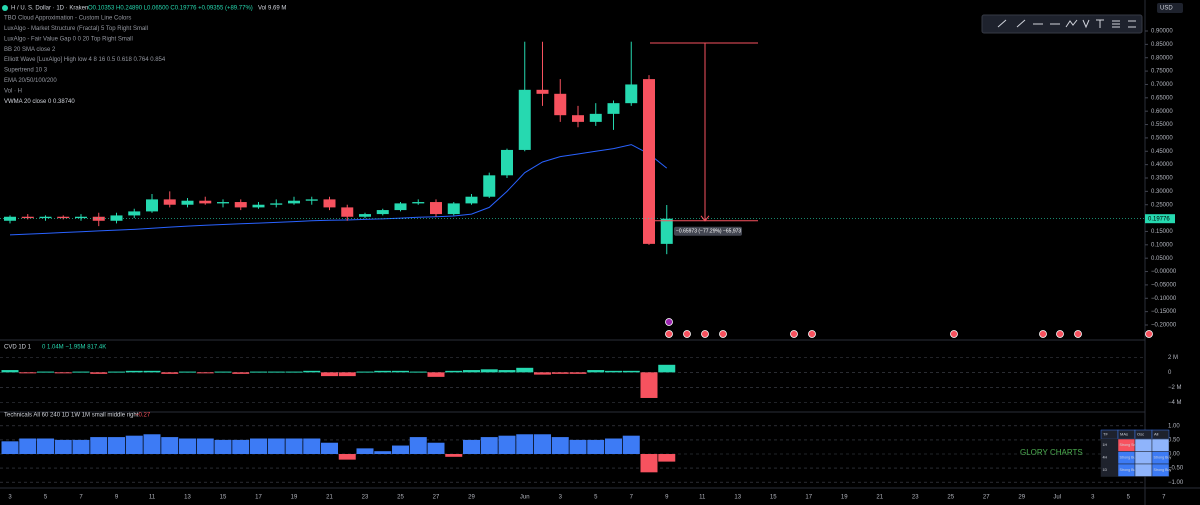 The image size is (1200, 505). What do you see at coordinates (1156, 434) in the screenshot?
I see `table-header: All` at bounding box center [1156, 434].